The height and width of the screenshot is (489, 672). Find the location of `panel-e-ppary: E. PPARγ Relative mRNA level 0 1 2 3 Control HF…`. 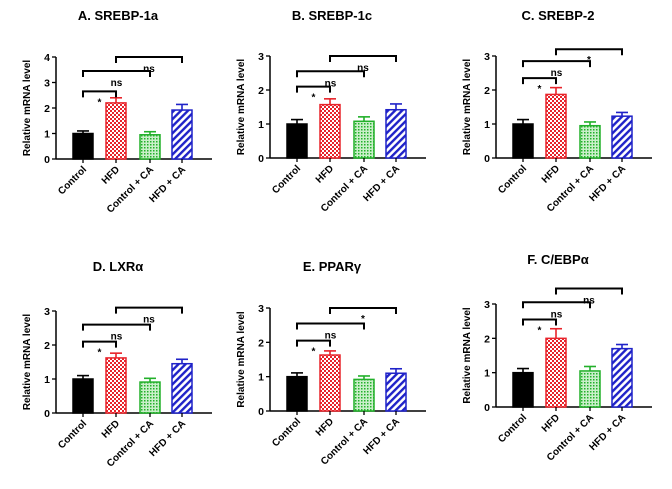

panel-e-ppary: E. PPARγ Relative mRNA level 0 1 2 3 Control HF… is located at coordinates (331, 363).